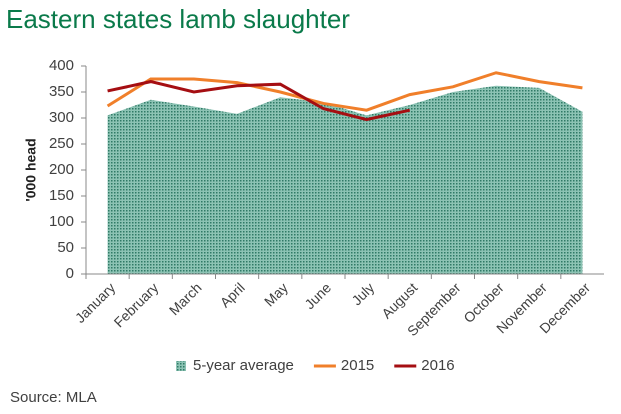 Image resolution: width=621 pixels, height=414 pixels. What do you see at coordinates (61, 195) in the screenshot?
I see `y-tick-label: 150` at bounding box center [61, 195].